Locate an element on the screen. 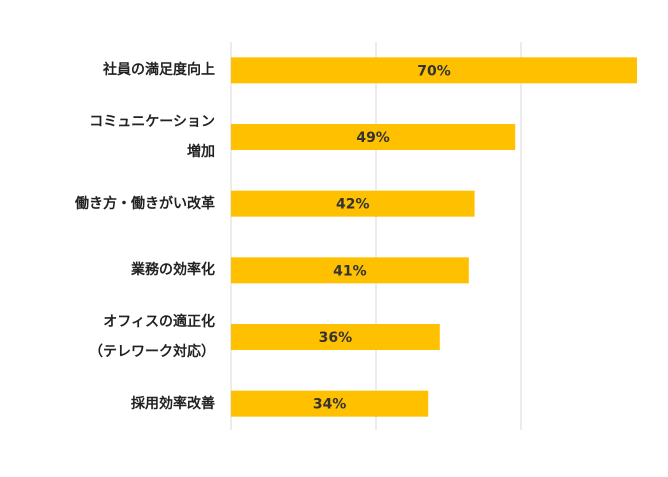  value-label: 42% is located at coordinates (353, 205).